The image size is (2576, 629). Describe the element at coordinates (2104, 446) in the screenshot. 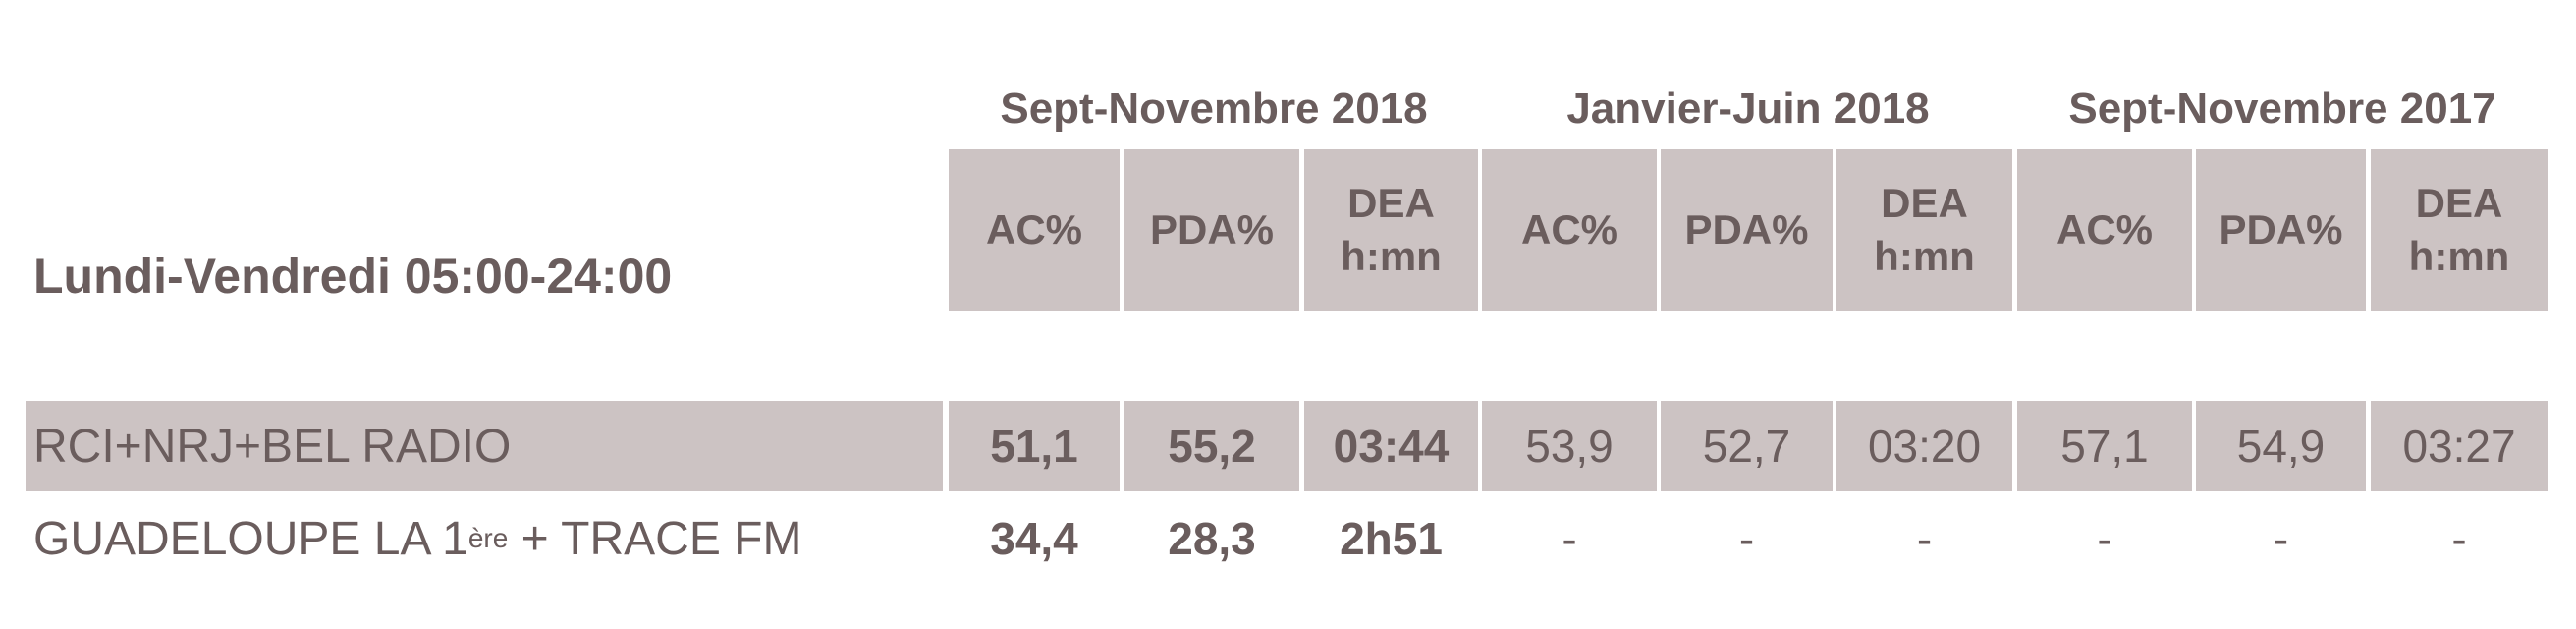

I see `table-cell: 57,1` at that location.